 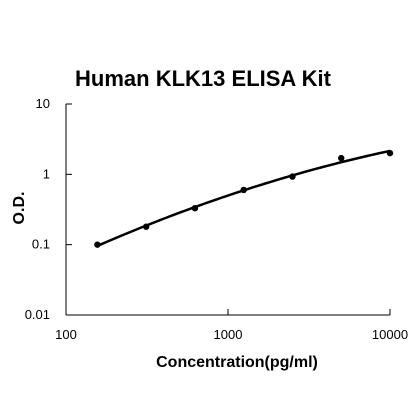 I want to click on y-tick-label: 1, so click(x=46, y=173).